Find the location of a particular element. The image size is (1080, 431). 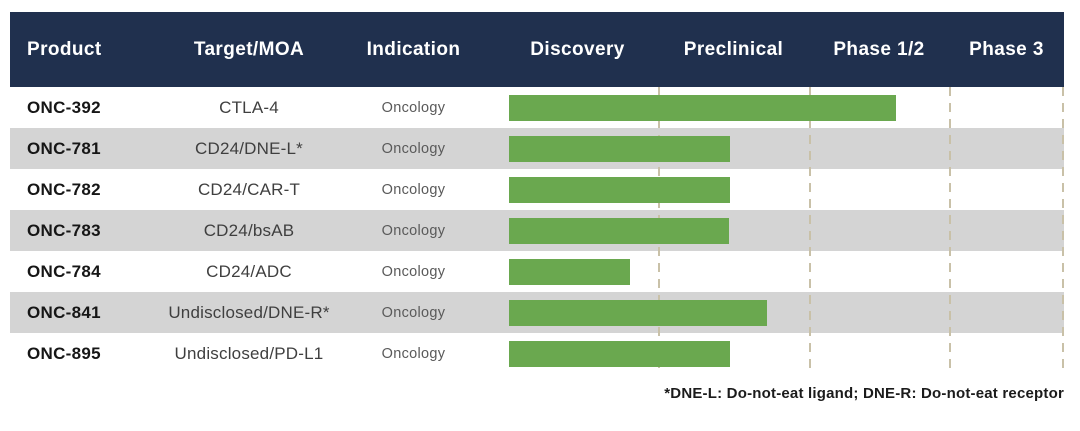

product-name: ONC-782 is located at coordinates (64, 189).